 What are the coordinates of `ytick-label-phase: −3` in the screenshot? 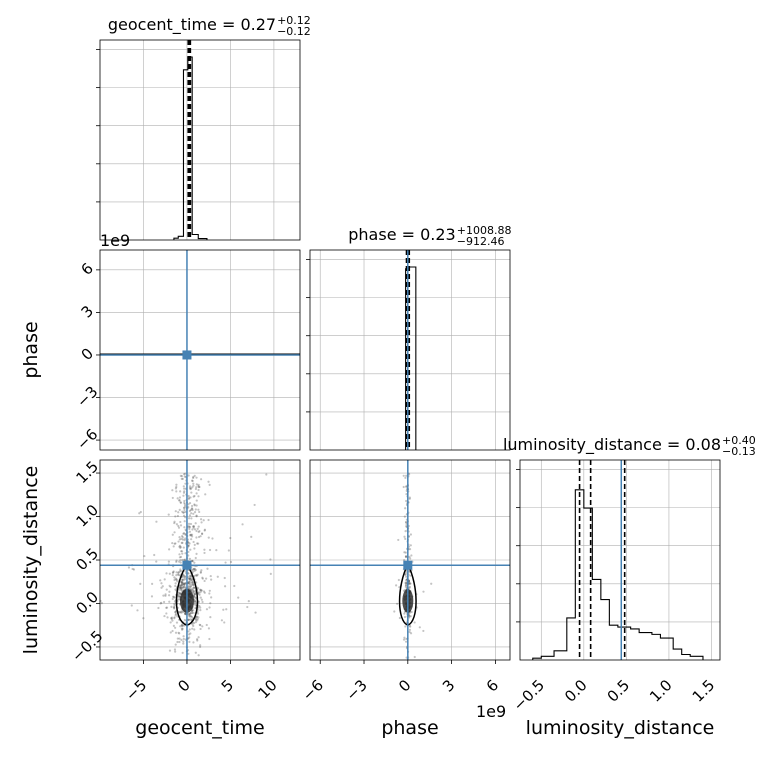 It's located at (87, 397).